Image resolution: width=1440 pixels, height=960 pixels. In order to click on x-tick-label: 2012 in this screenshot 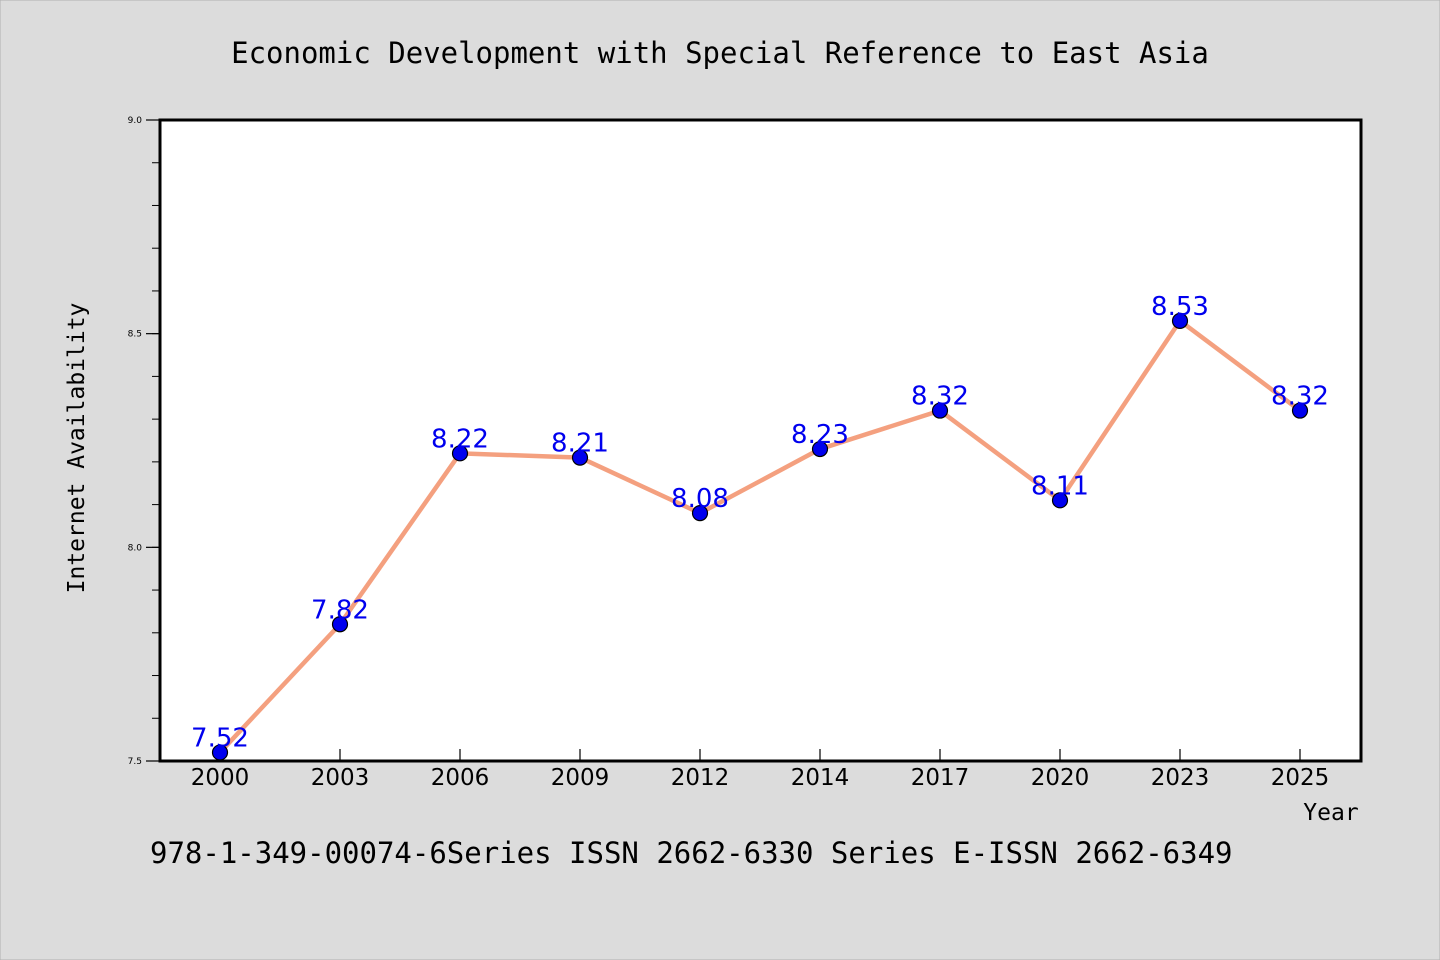, I will do `click(700, 778)`.